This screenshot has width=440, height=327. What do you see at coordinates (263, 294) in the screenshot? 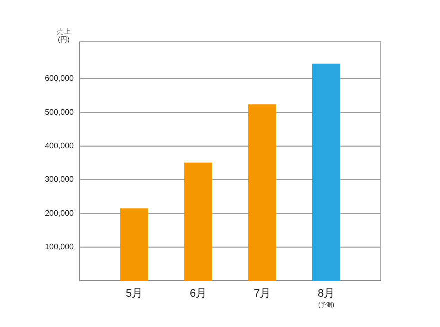
I see `x-tick-label: 7月` at bounding box center [263, 294].